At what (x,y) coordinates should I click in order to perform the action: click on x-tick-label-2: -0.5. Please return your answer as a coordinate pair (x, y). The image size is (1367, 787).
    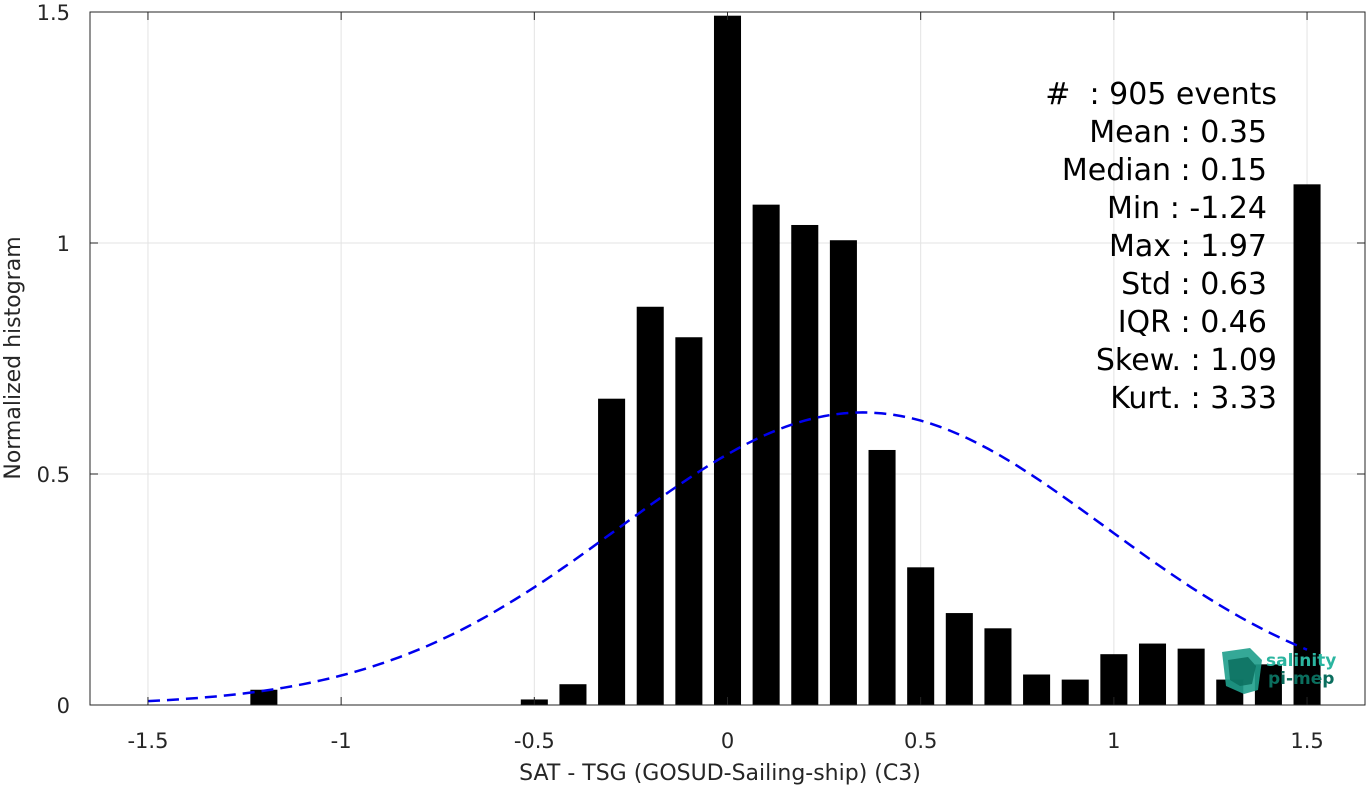
    Looking at the image, I should click on (534, 741).